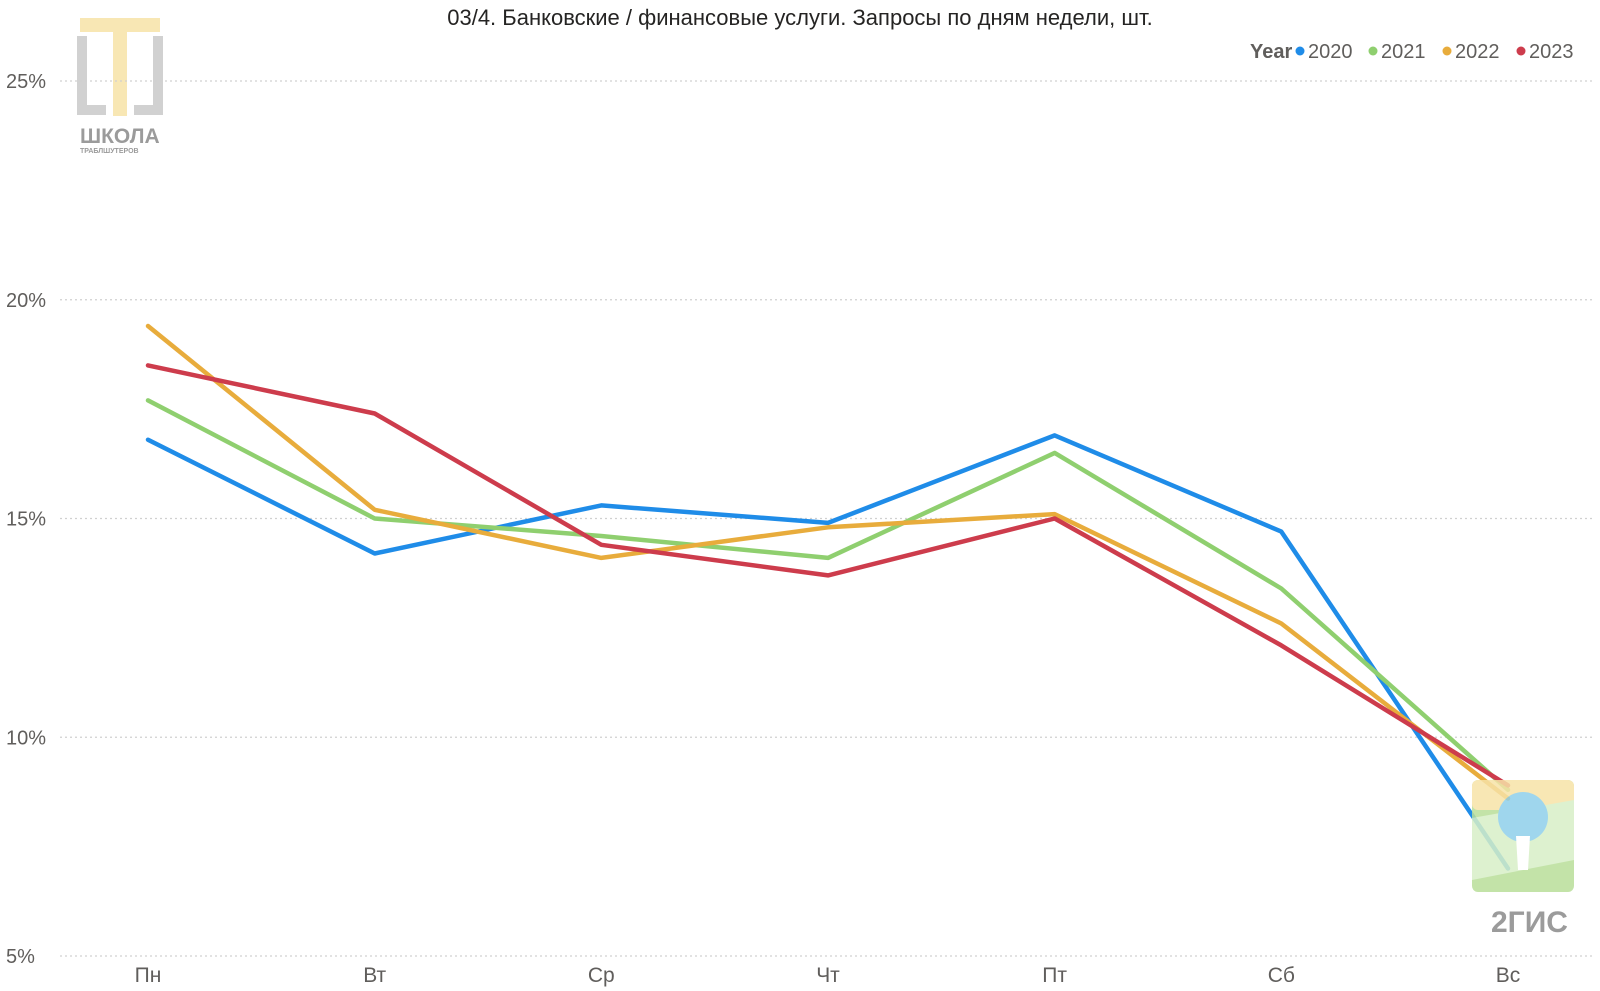 The height and width of the screenshot is (991, 1600). I want to click on school-logo: ШКОЛА ТРАБЛШУТЕРОВ, so click(120, 86).